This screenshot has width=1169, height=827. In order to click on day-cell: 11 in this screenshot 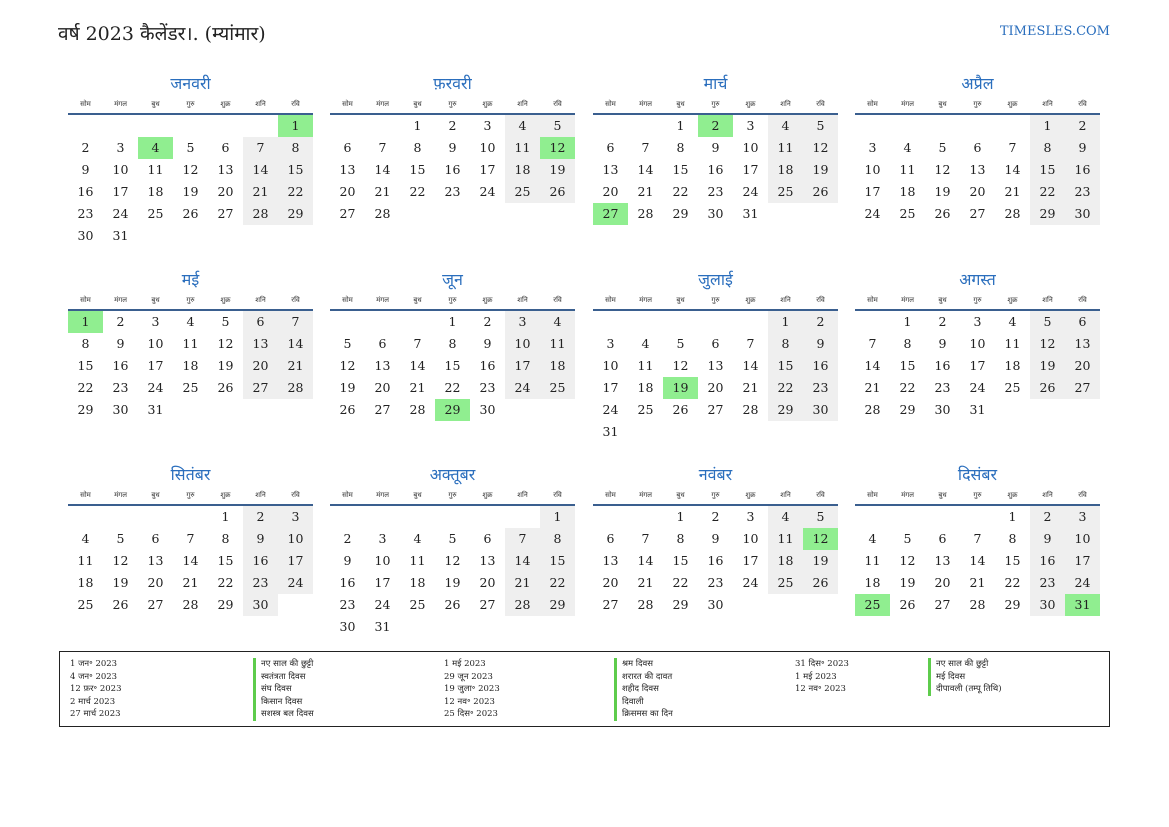, I will do `click(190, 343)`.